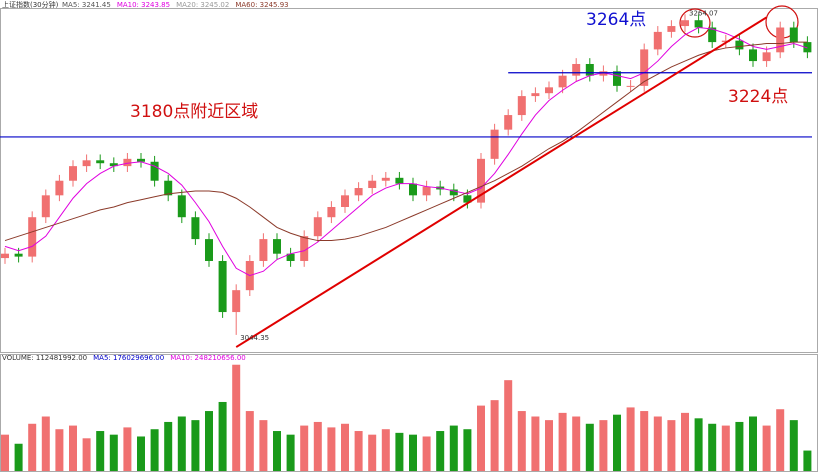 Image resolution: width=823 pixels, height=474 pixels. I want to click on annotation: 3264点, so click(616, 20).